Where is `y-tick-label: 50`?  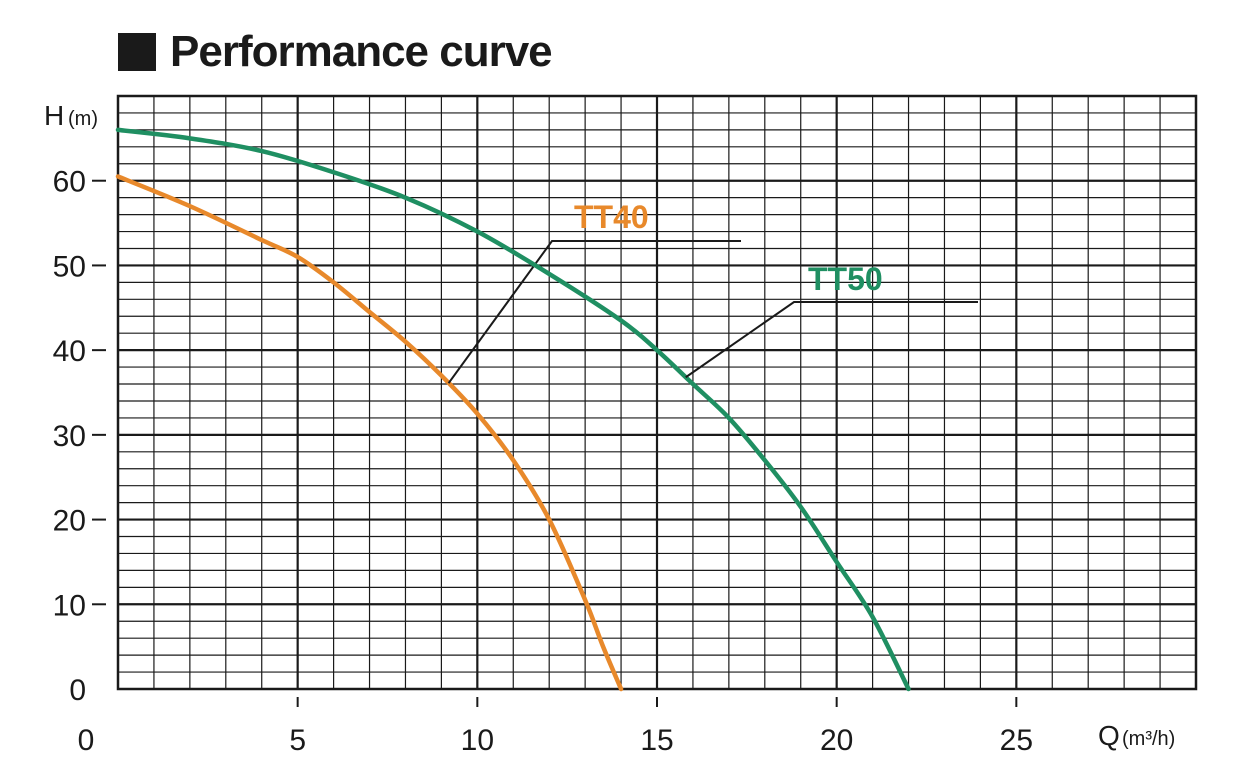 y-tick-label: 50 is located at coordinates (69, 266).